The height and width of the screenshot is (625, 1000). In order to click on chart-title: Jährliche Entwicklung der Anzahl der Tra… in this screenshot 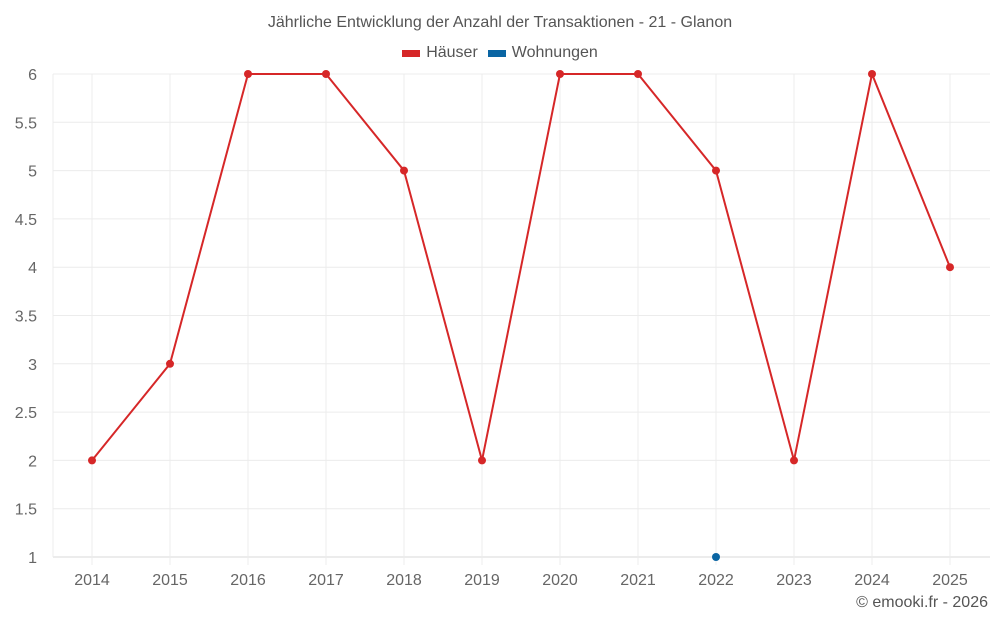, I will do `click(500, 22)`.